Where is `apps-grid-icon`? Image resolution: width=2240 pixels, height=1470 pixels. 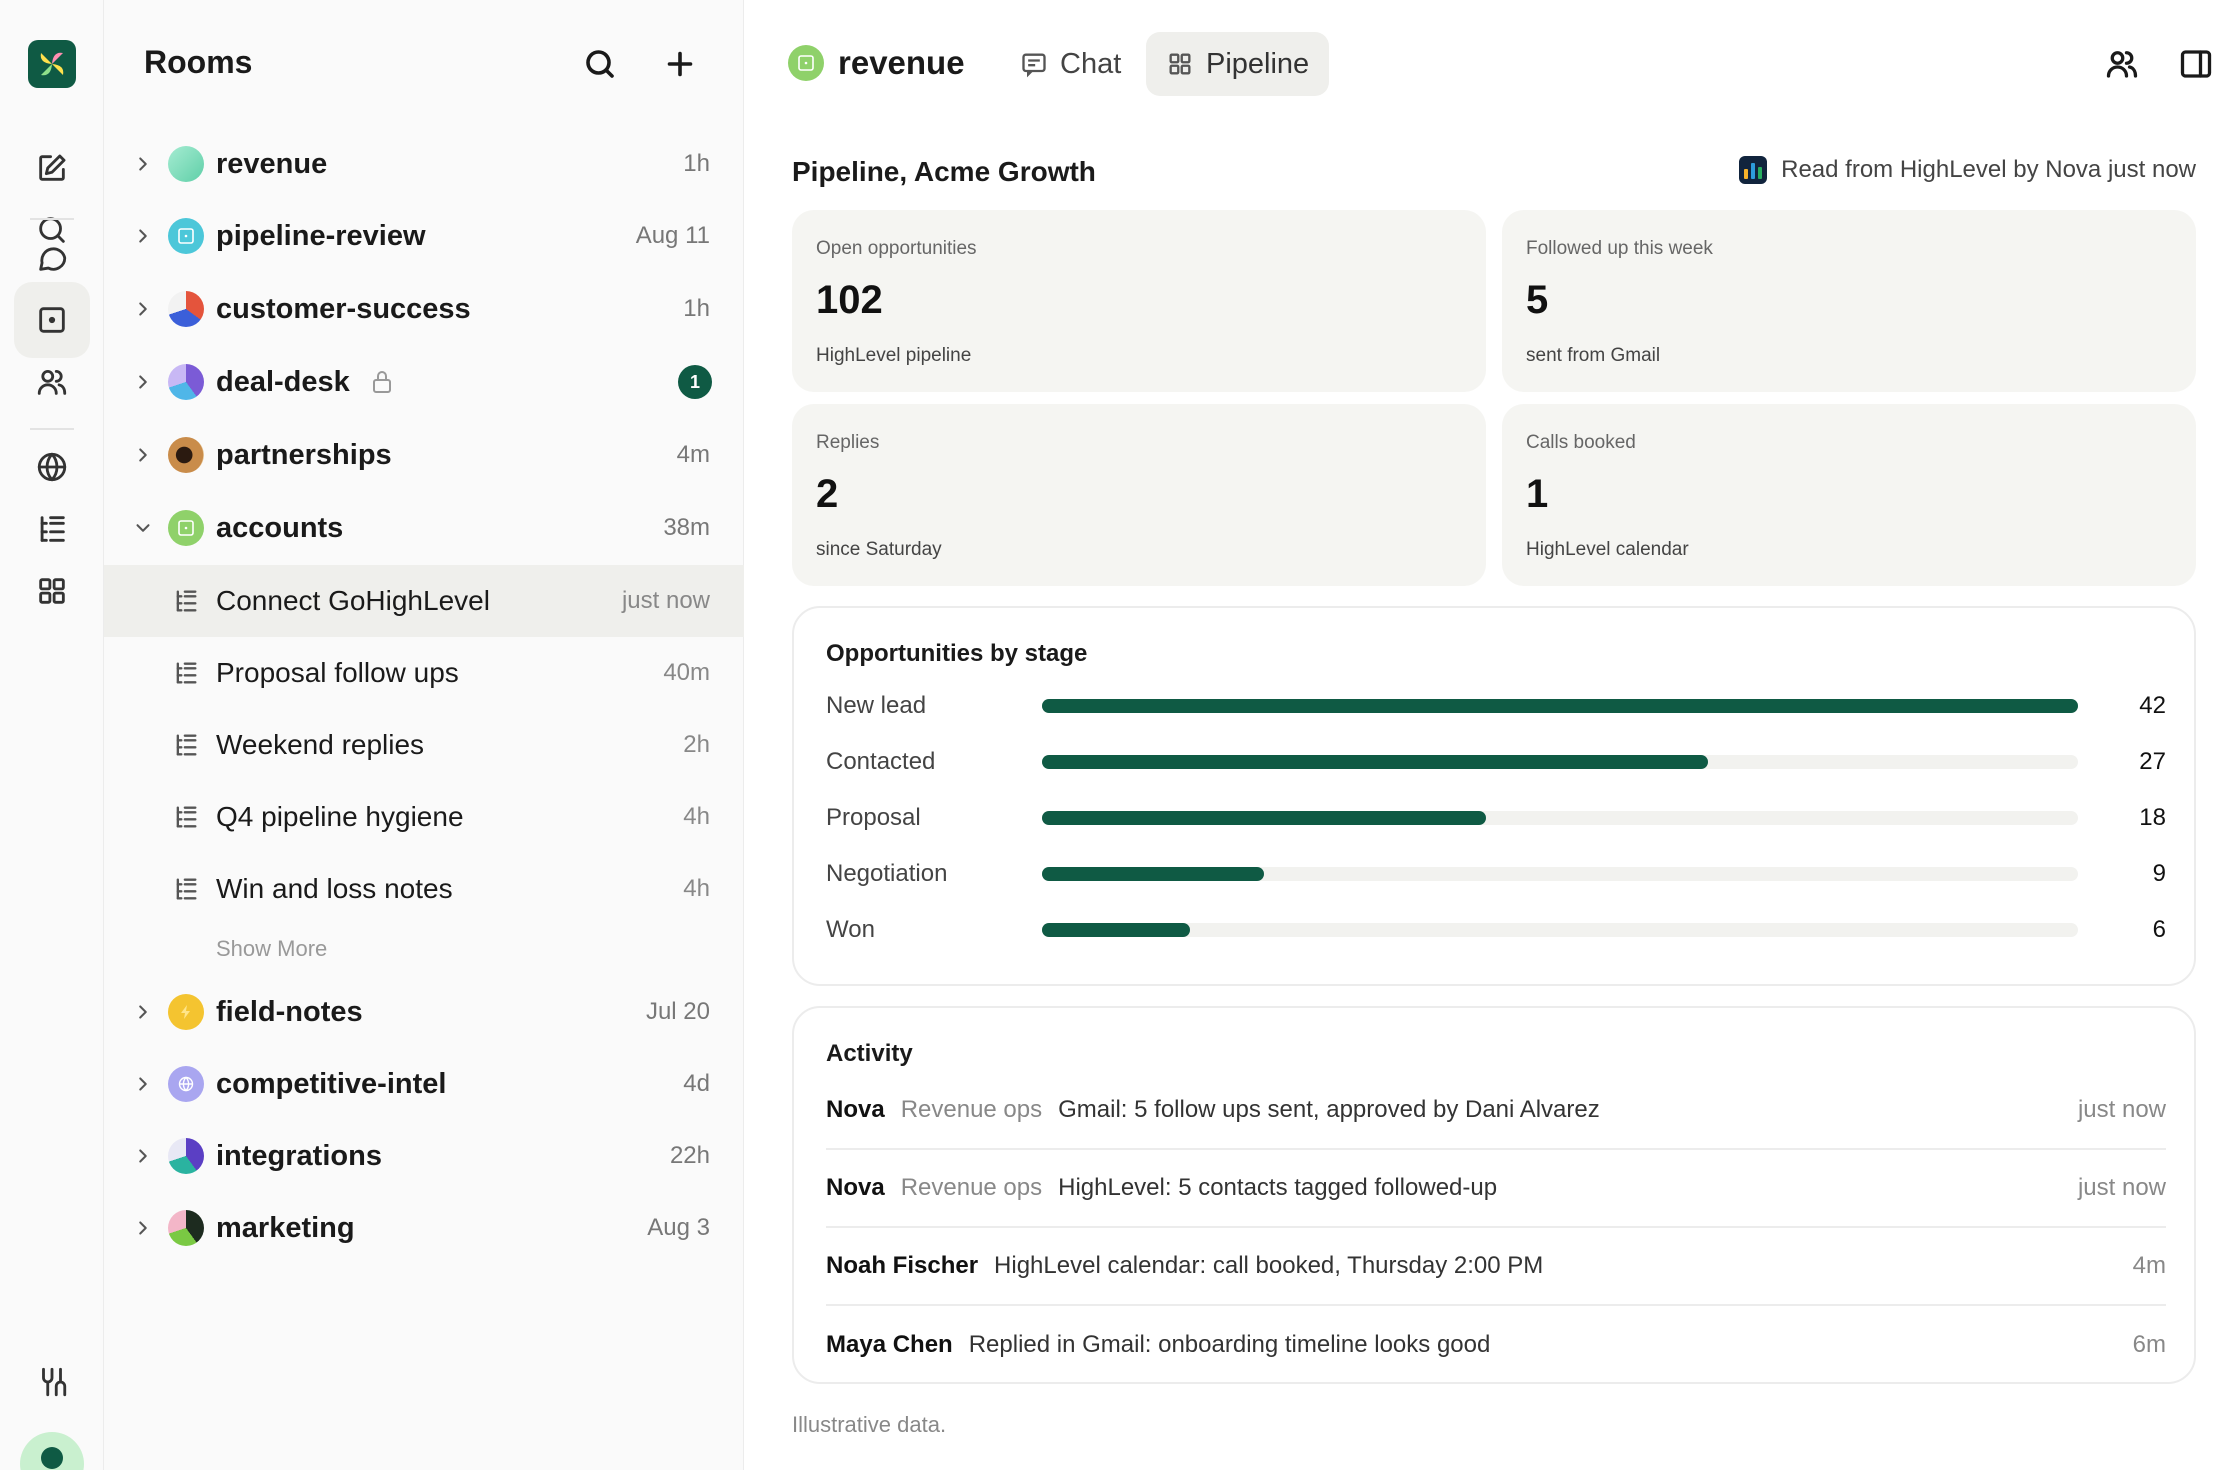 apps-grid-icon is located at coordinates (52, 591).